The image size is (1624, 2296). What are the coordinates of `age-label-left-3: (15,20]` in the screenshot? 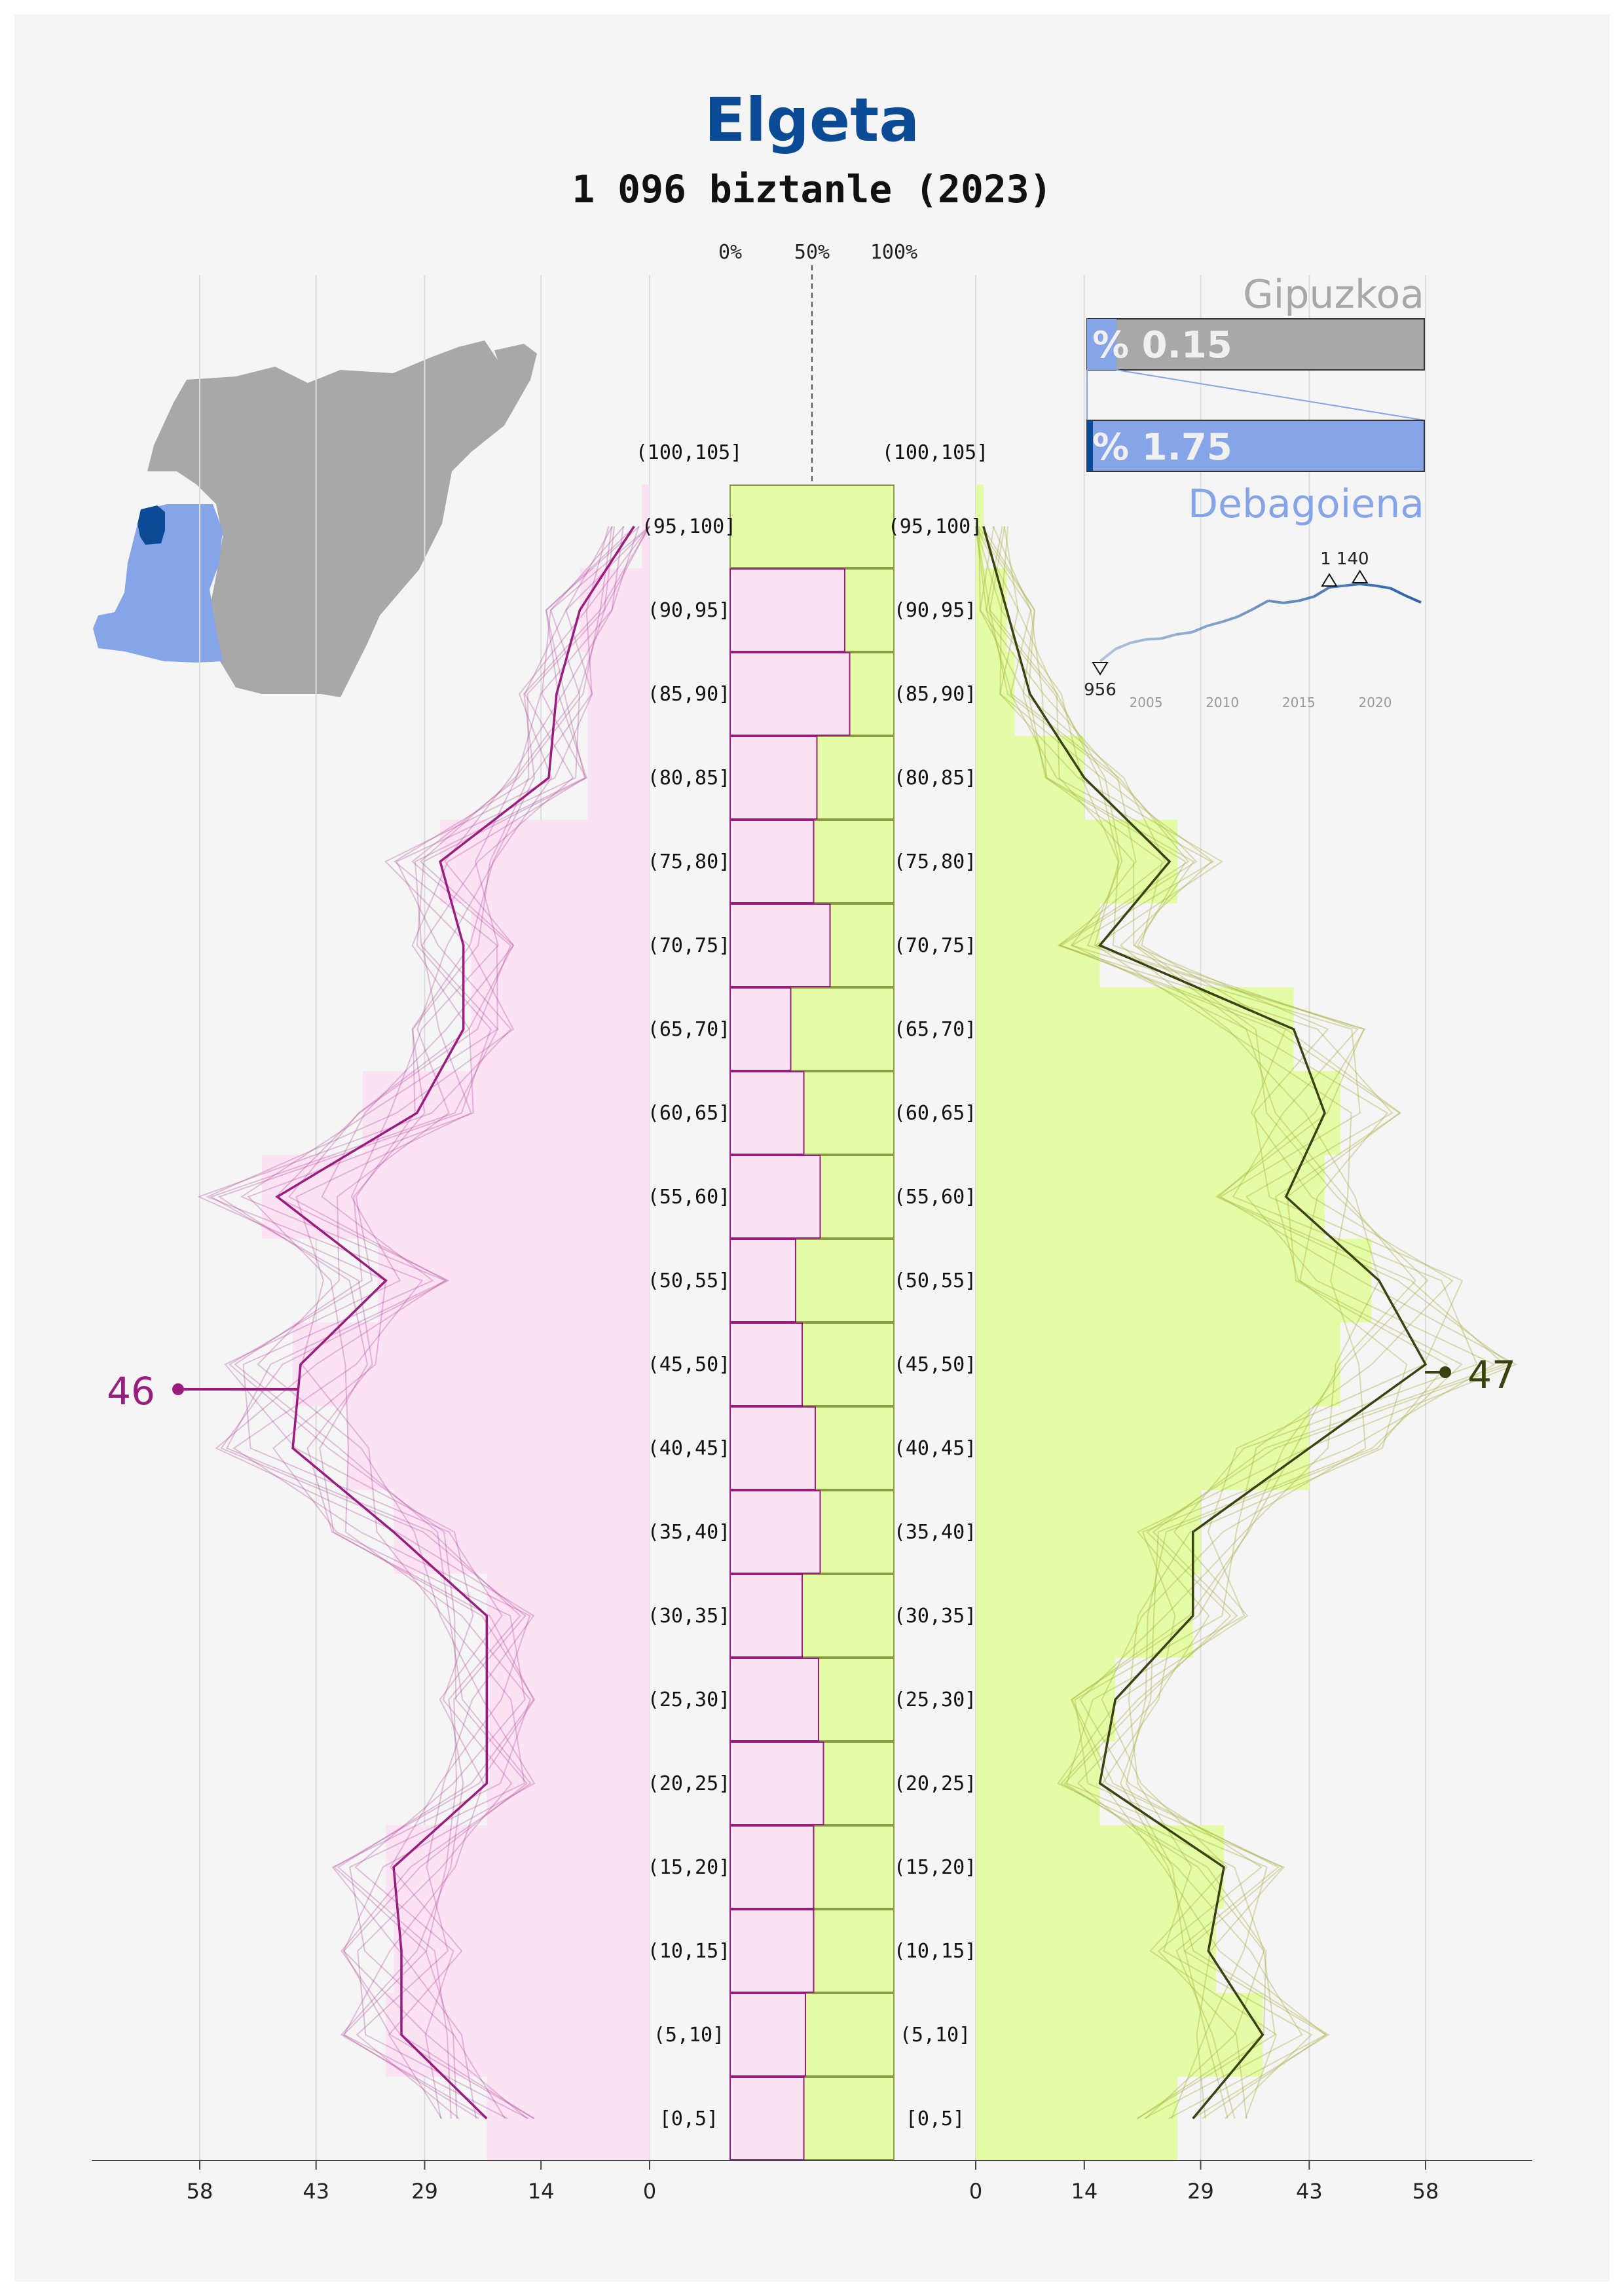 It's located at (689, 1867).